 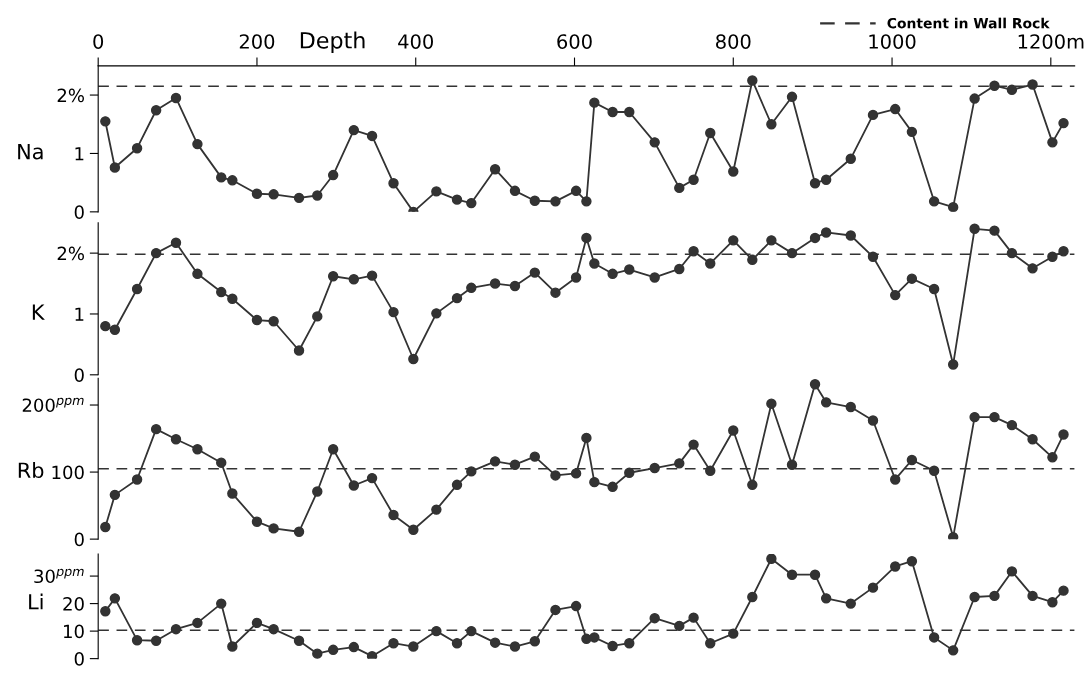 I want to click on x-tick-label: 600, so click(x=574, y=41).